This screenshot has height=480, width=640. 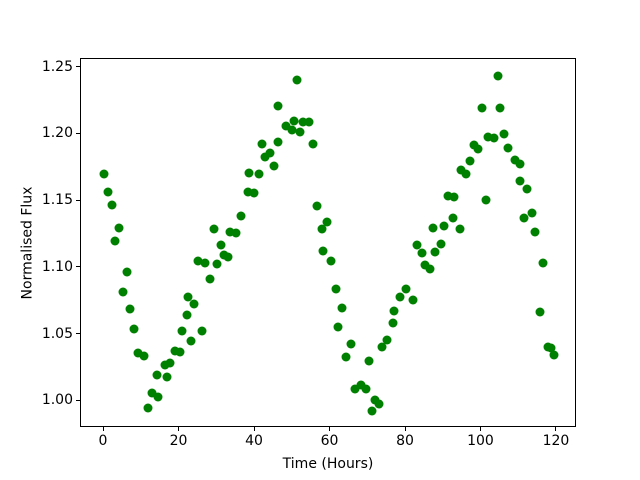 I want to click on x-tick-label: 60, so click(x=329, y=441).